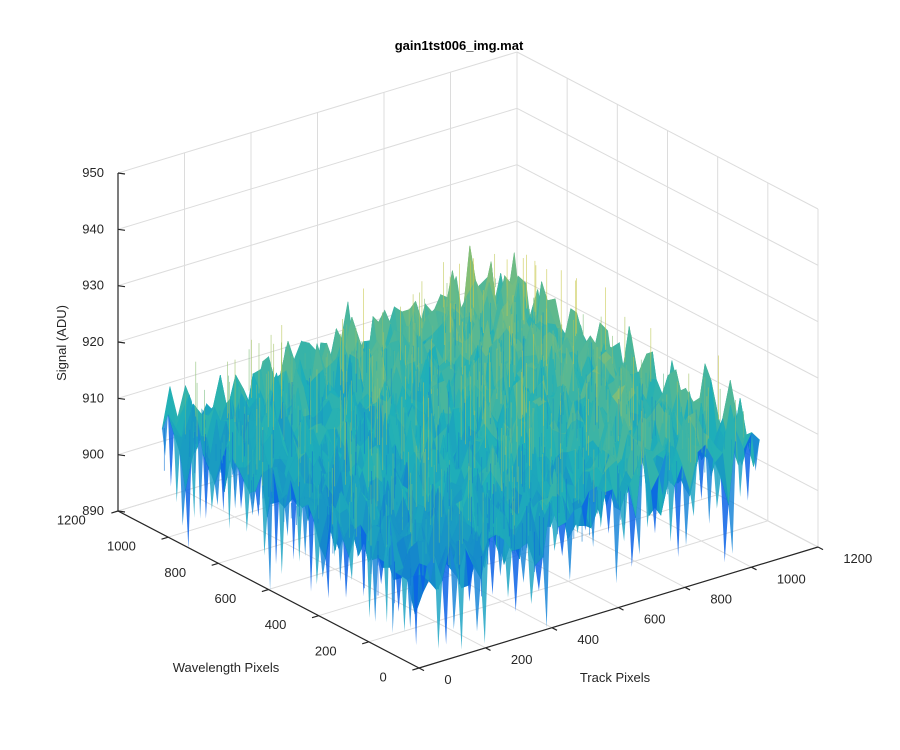  What do you see at coordinates (121, 546) in the screenshot?
I see `y-tick-label: 1000` at bounding box center [121, 546].